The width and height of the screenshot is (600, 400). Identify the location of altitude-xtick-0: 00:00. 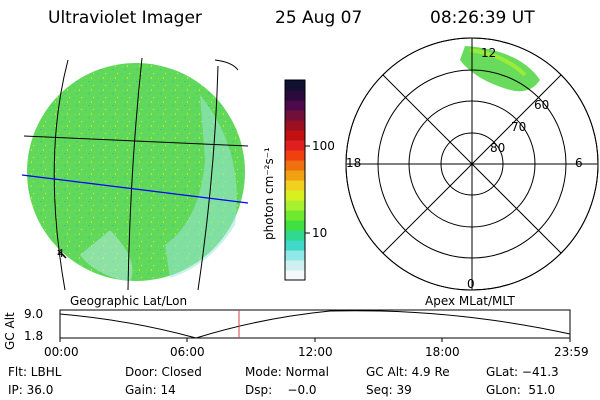
(61, 352).